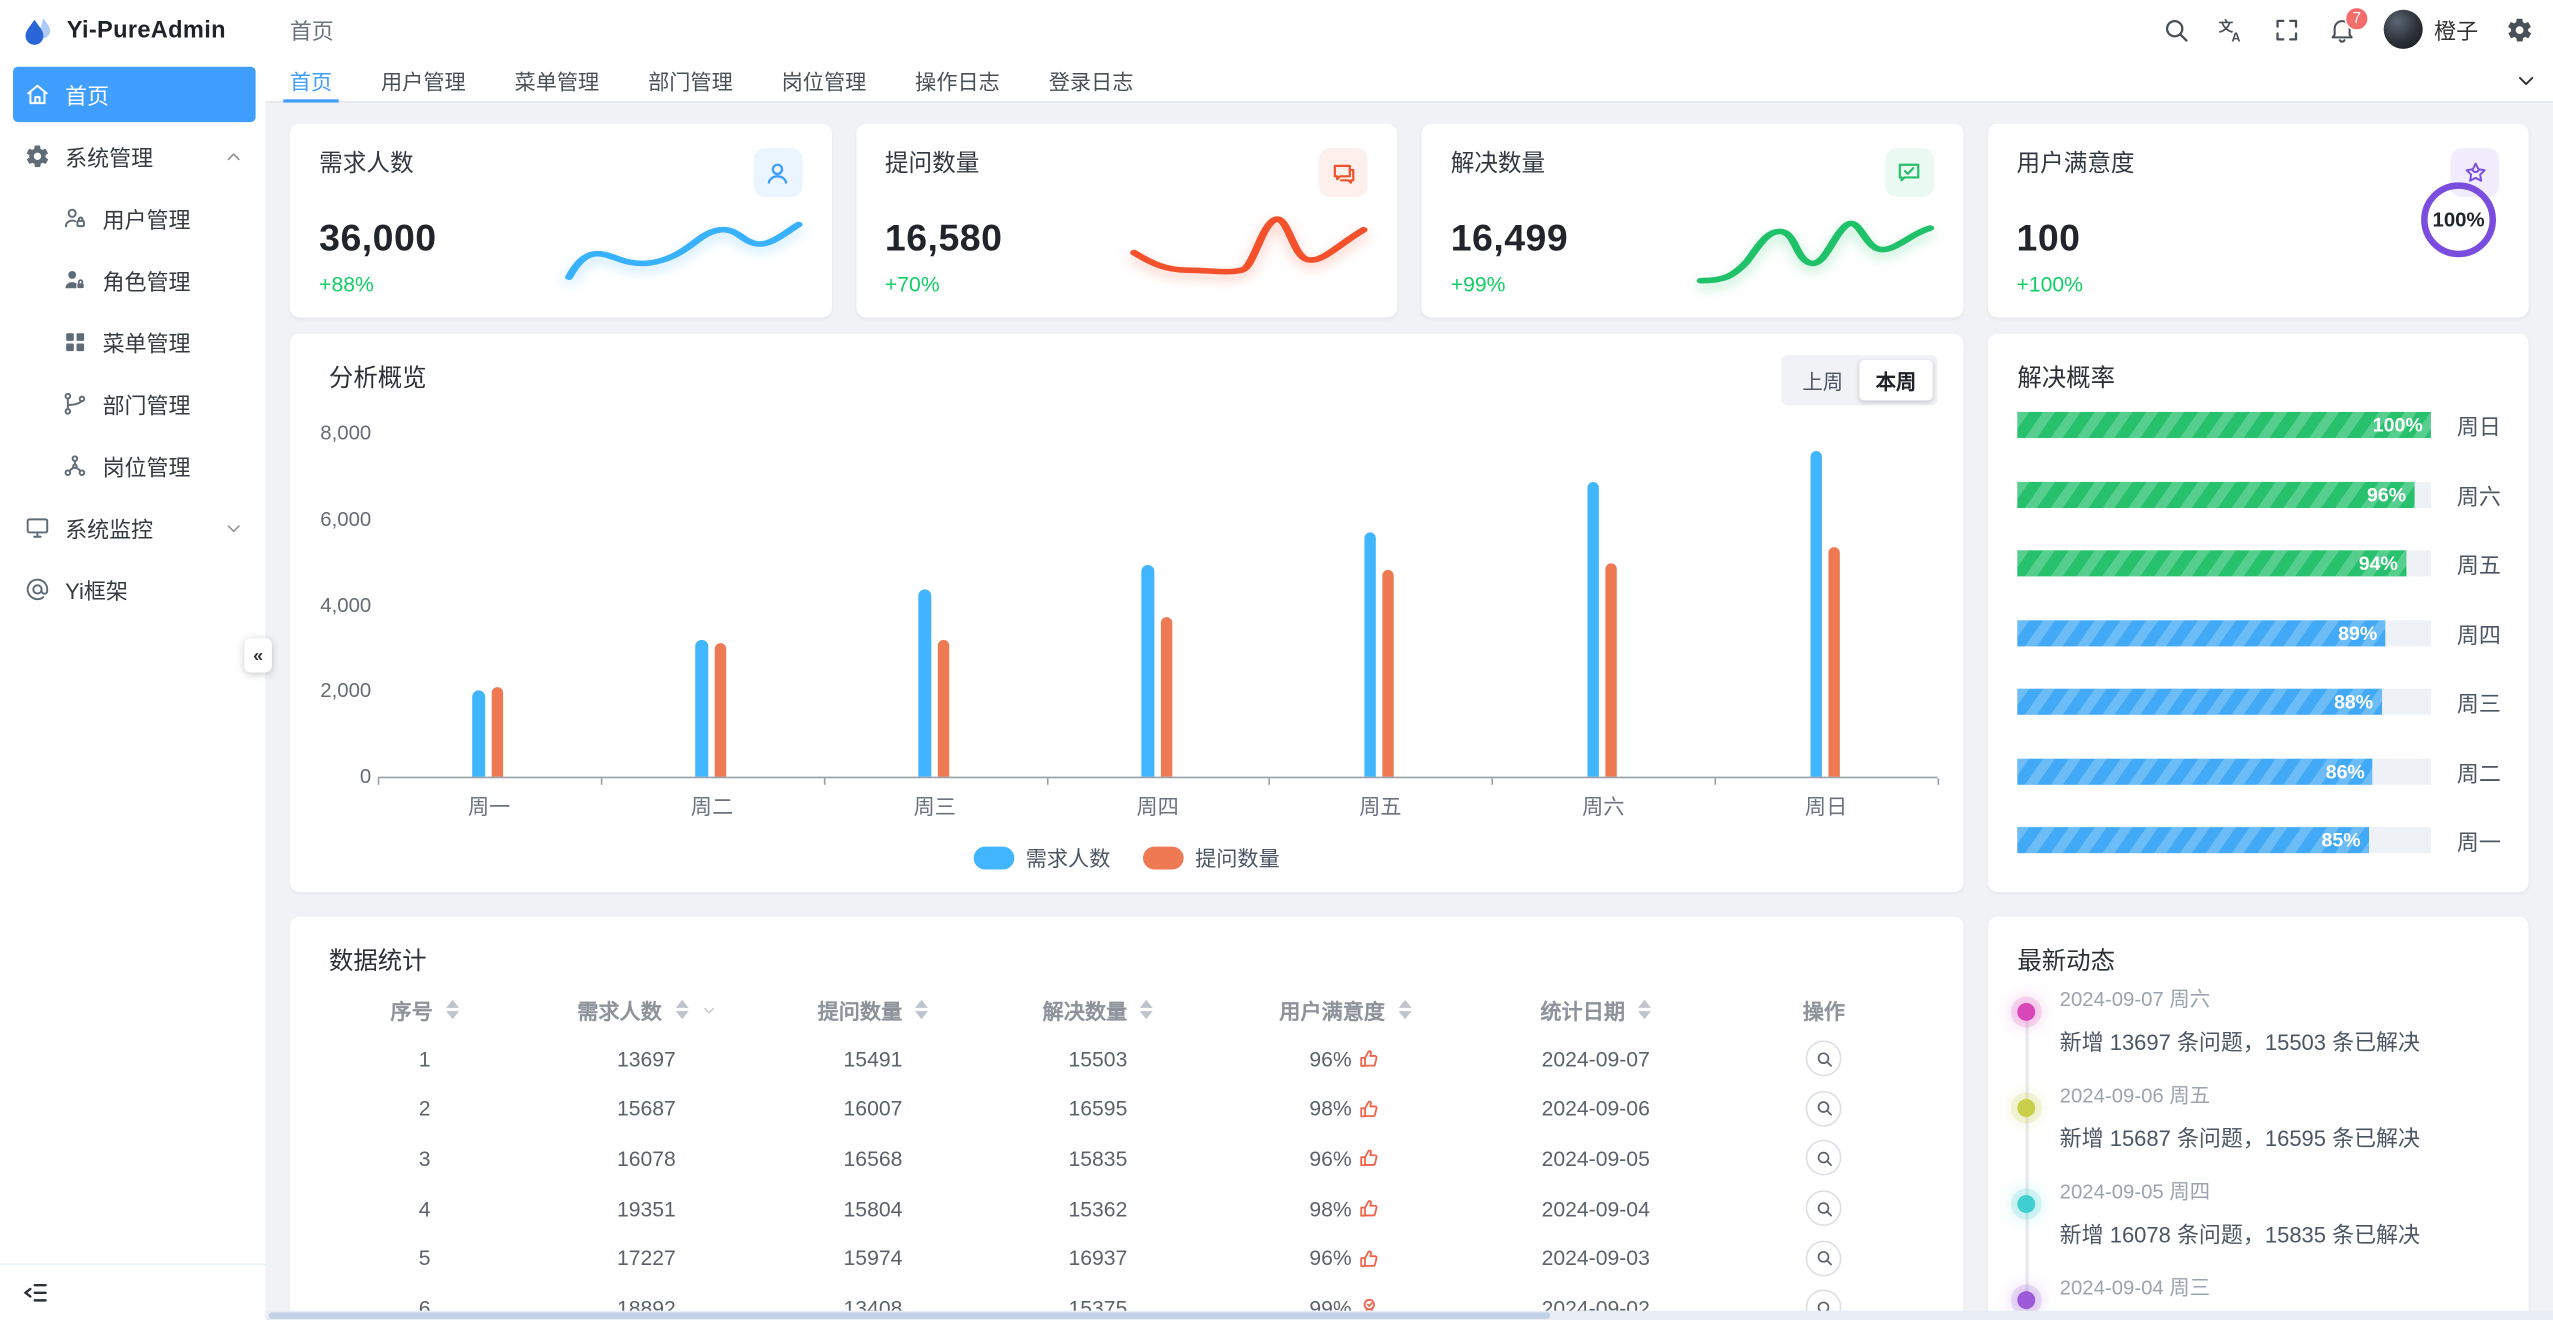 This screenshot has width=2553, height=1320. I want to click on sidebar-item-系统管理: 系统管理, so click(132, 156).